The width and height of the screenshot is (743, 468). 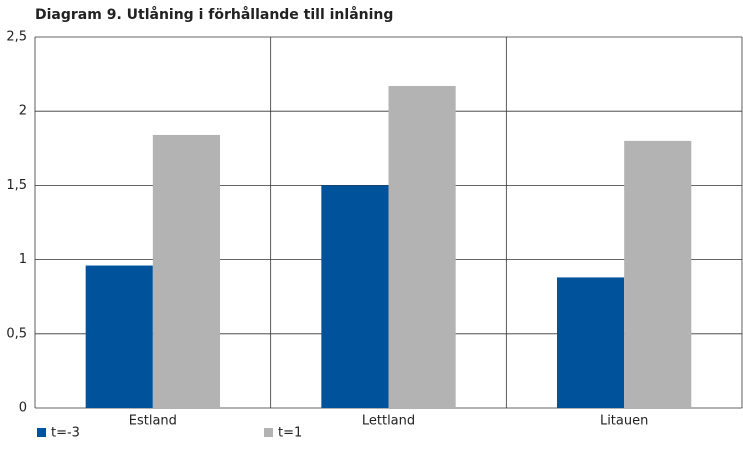 I want to click on y-tick-label: 0, so click(x=23, y=408).